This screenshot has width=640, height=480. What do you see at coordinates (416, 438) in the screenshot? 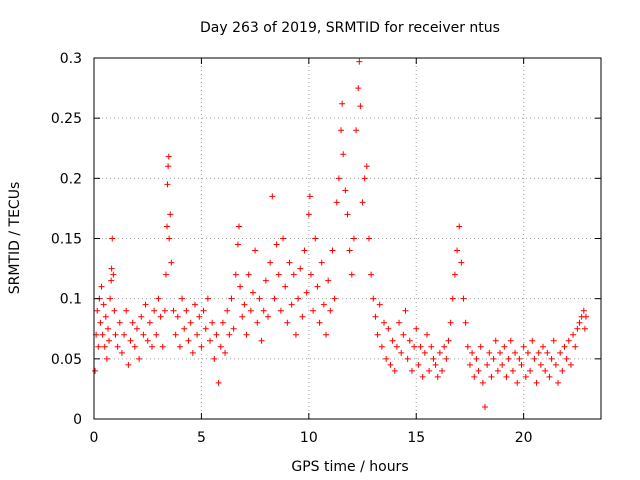
I see `x-tick-label: 15` at bounding box center [416, 438].